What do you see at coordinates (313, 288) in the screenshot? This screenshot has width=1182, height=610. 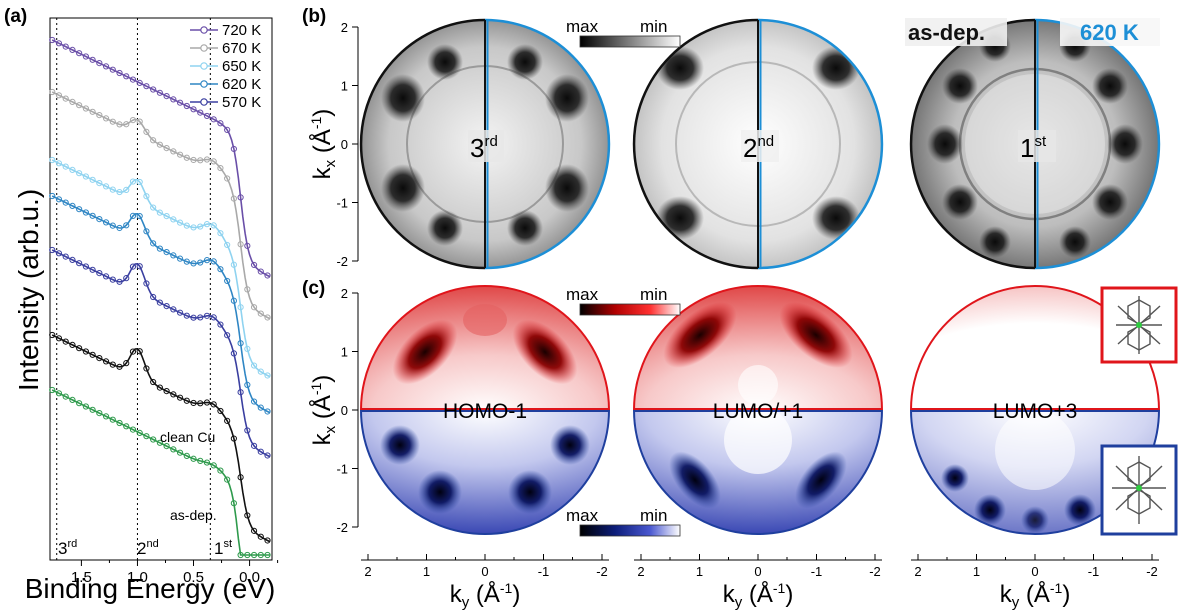 I see `panel-c-letter: (c)` at bounding box center [313, 288].